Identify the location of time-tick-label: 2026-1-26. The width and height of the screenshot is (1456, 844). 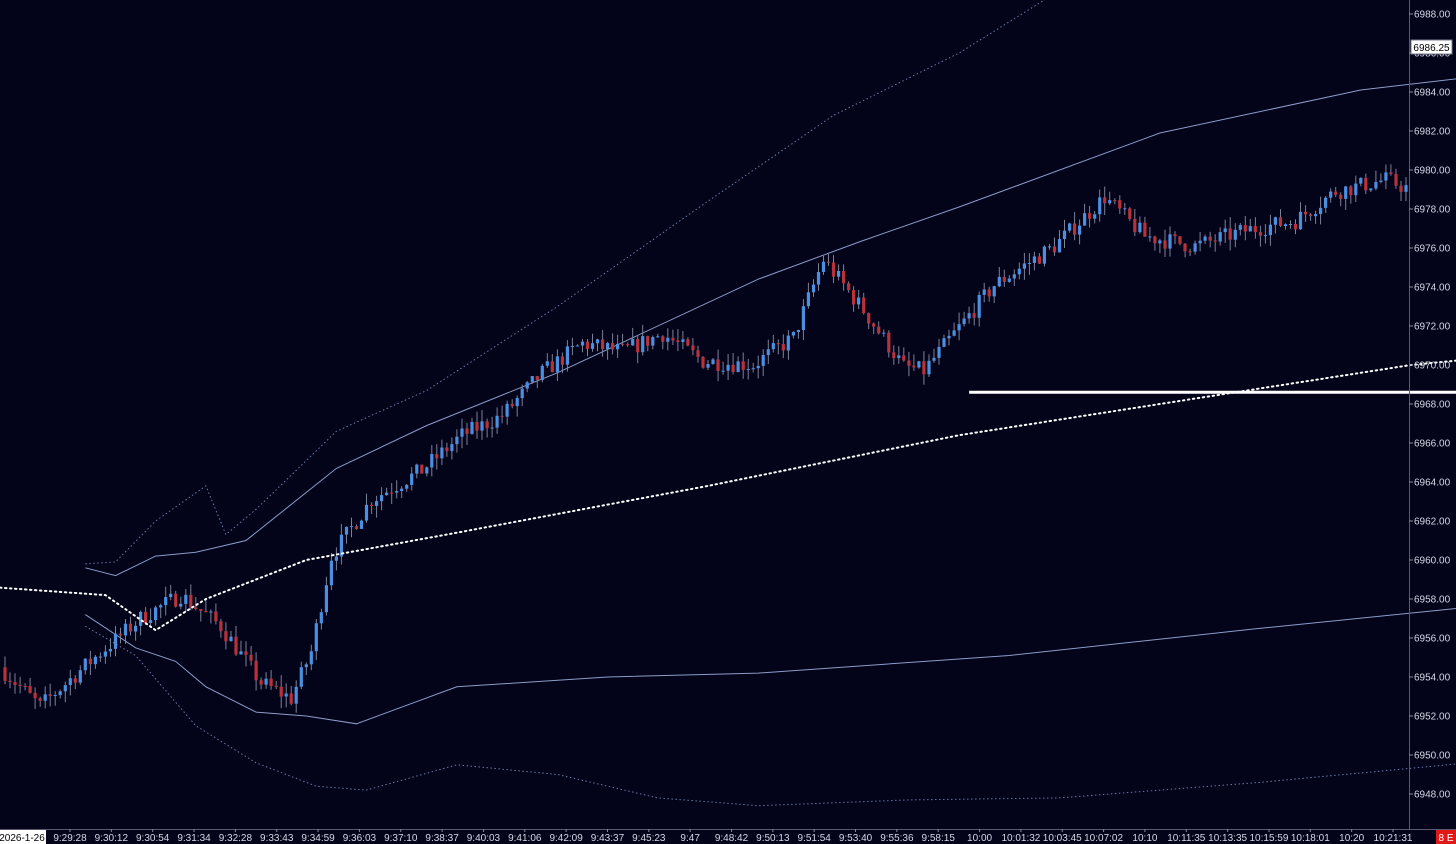
(22, 838).